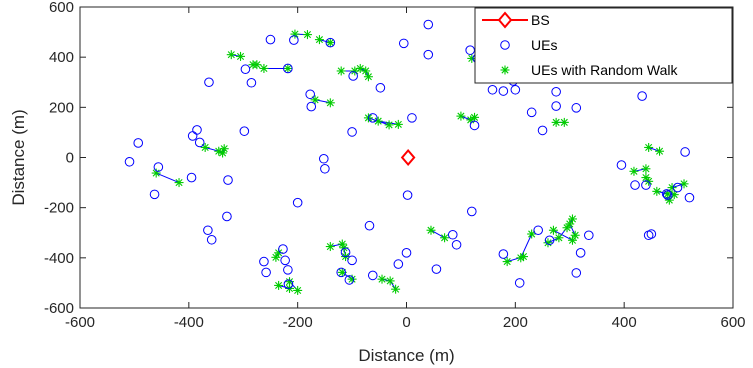 This screenshot has height=368, width=753. I want to click on x-tick-label: -200, so click(298, 322).